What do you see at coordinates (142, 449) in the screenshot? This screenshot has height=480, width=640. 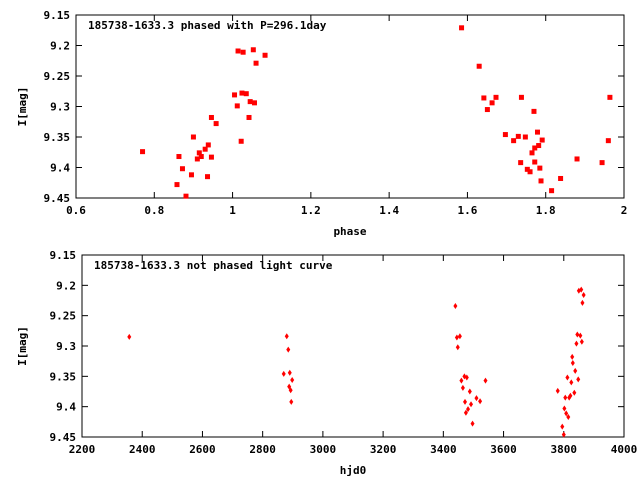 I see `x-tick-label: 2400` at bounding box center [142, 449].